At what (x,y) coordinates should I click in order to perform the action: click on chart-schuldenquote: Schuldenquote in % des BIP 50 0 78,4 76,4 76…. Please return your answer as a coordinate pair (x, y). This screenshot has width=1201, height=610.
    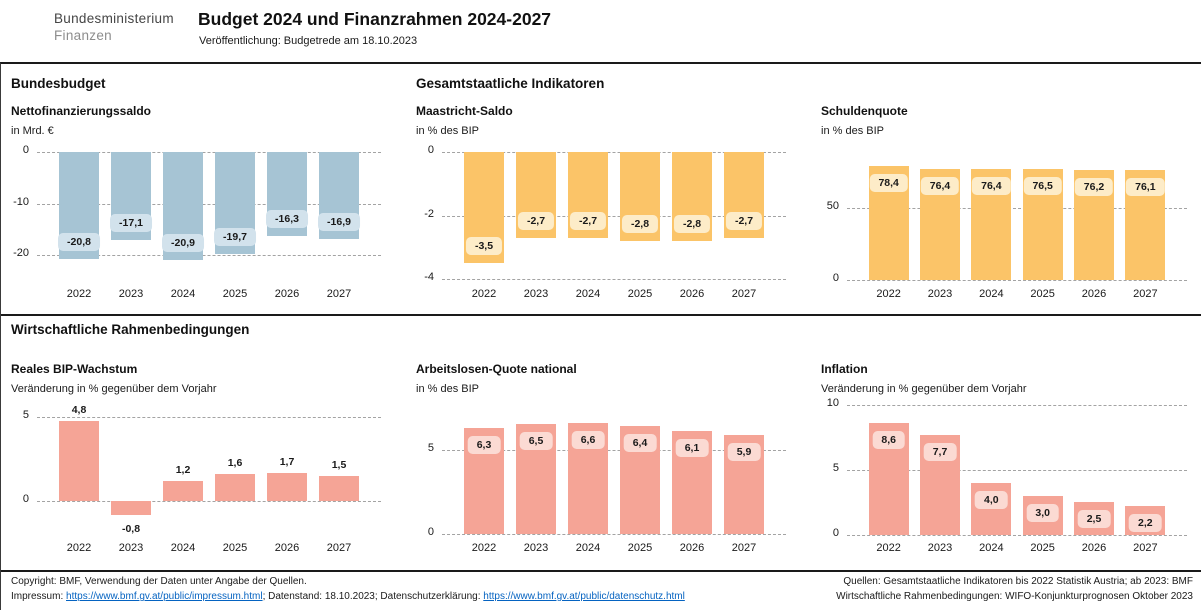
    Looking at the image, I should click on (1008, 209).